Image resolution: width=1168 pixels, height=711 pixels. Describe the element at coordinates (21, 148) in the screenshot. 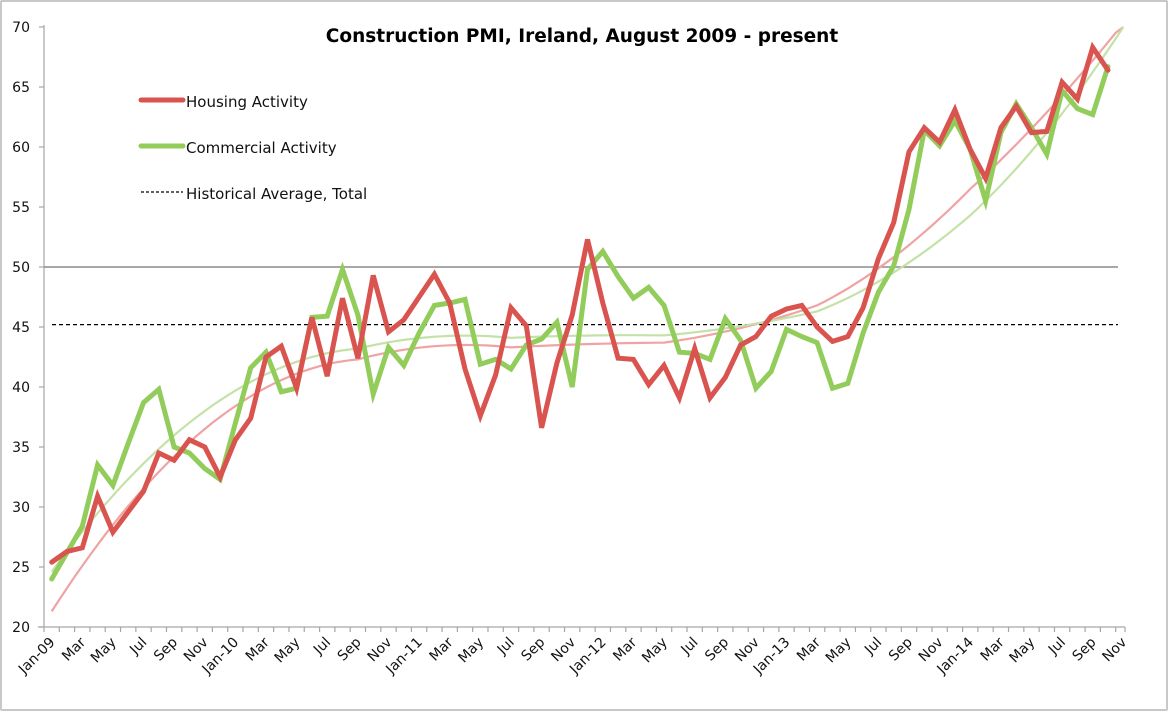

I see `y-tick-label: 60` at that location.